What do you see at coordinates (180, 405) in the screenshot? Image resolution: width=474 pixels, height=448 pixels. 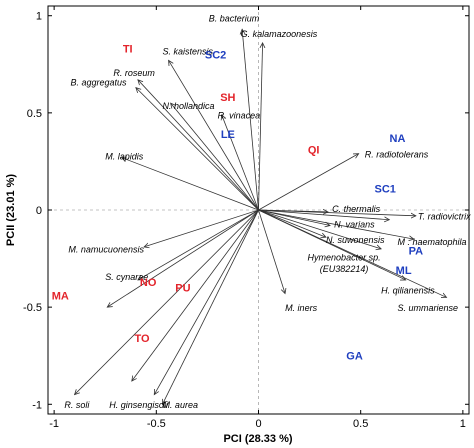 I see `loading-label: M. aurea` at bounding box center [180, 405].